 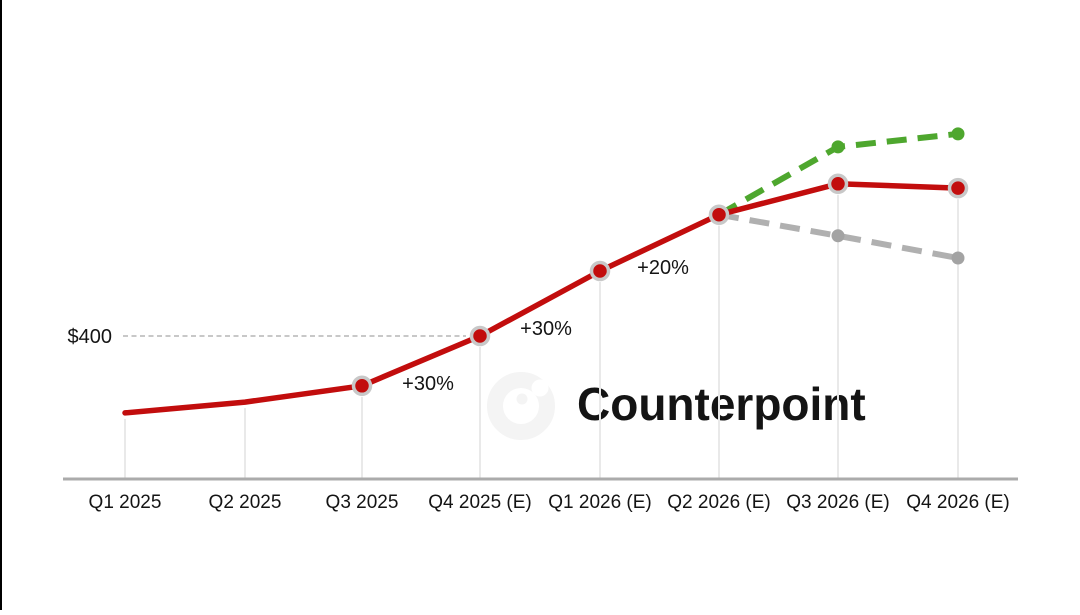 What do you see at coordinates (428, 384) in the screenshot?
I see `growth-annotation-0: +30%` at bounding box center [428, 384].